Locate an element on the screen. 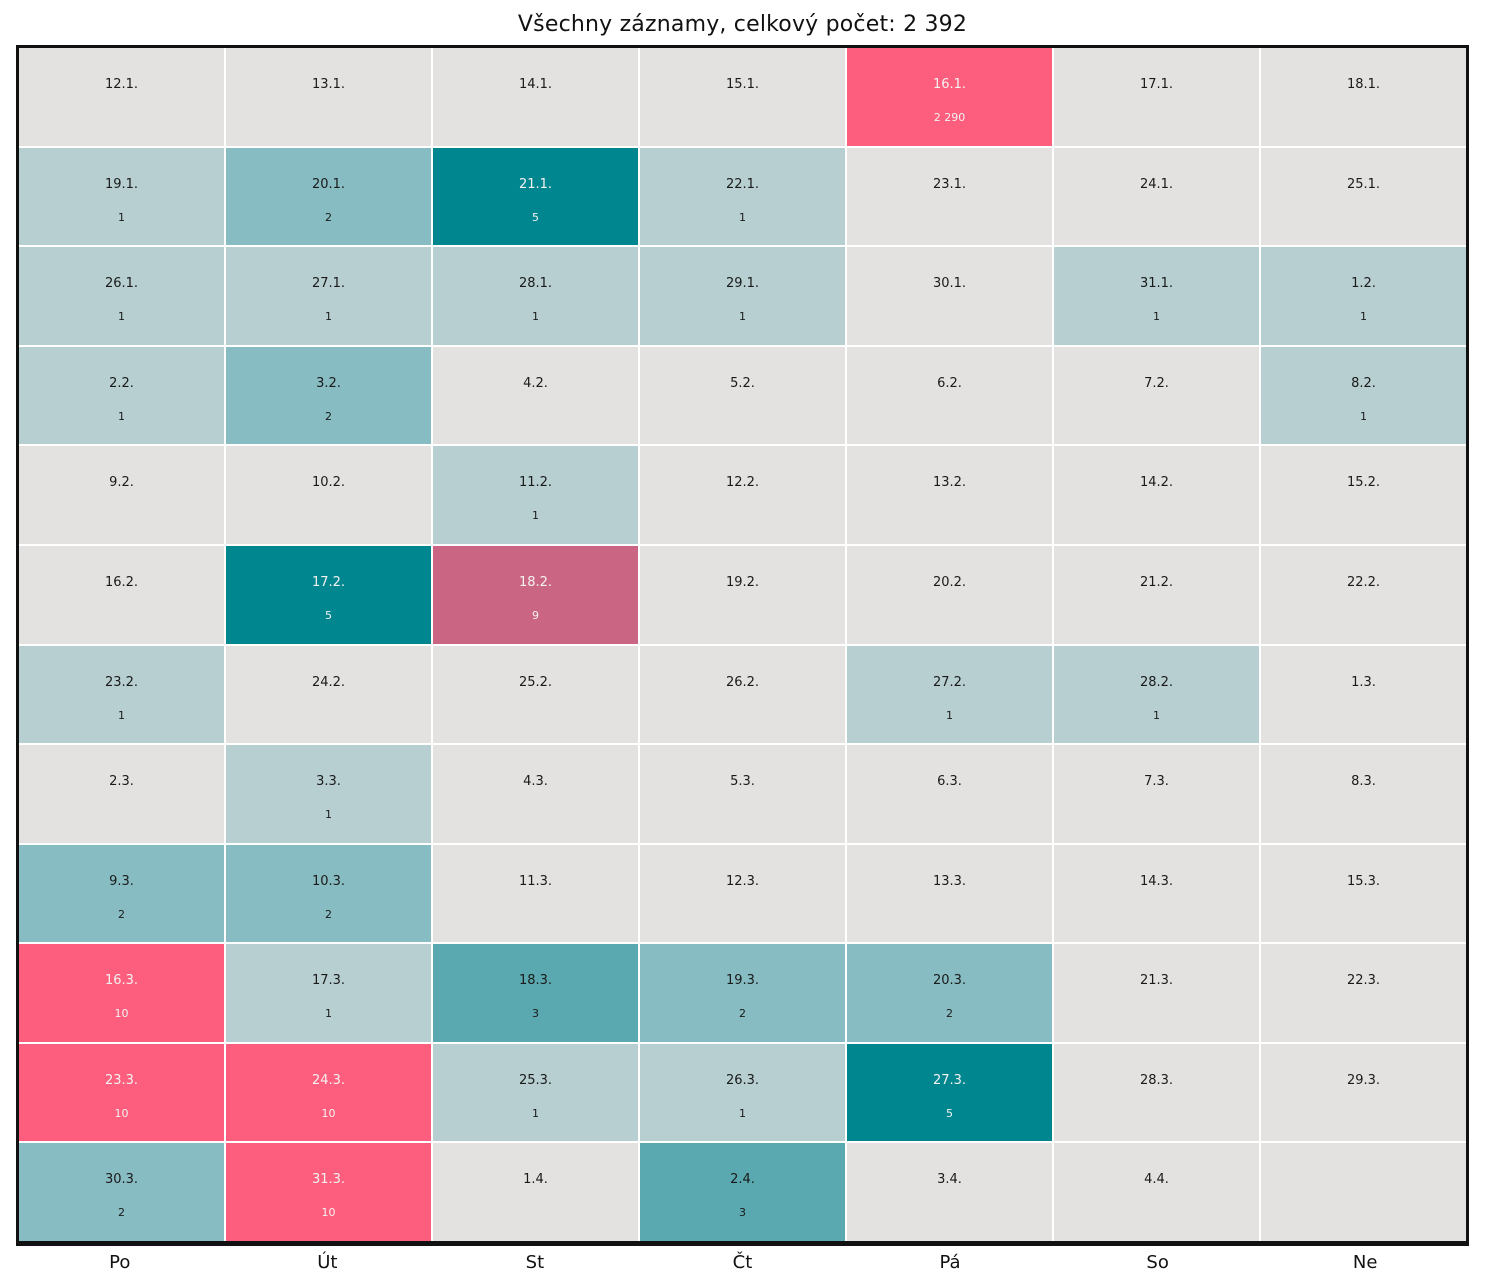 The width and height of the screenshot is (1485, 1287). day-count-label: 10 is located at coordinates (328, 1213).